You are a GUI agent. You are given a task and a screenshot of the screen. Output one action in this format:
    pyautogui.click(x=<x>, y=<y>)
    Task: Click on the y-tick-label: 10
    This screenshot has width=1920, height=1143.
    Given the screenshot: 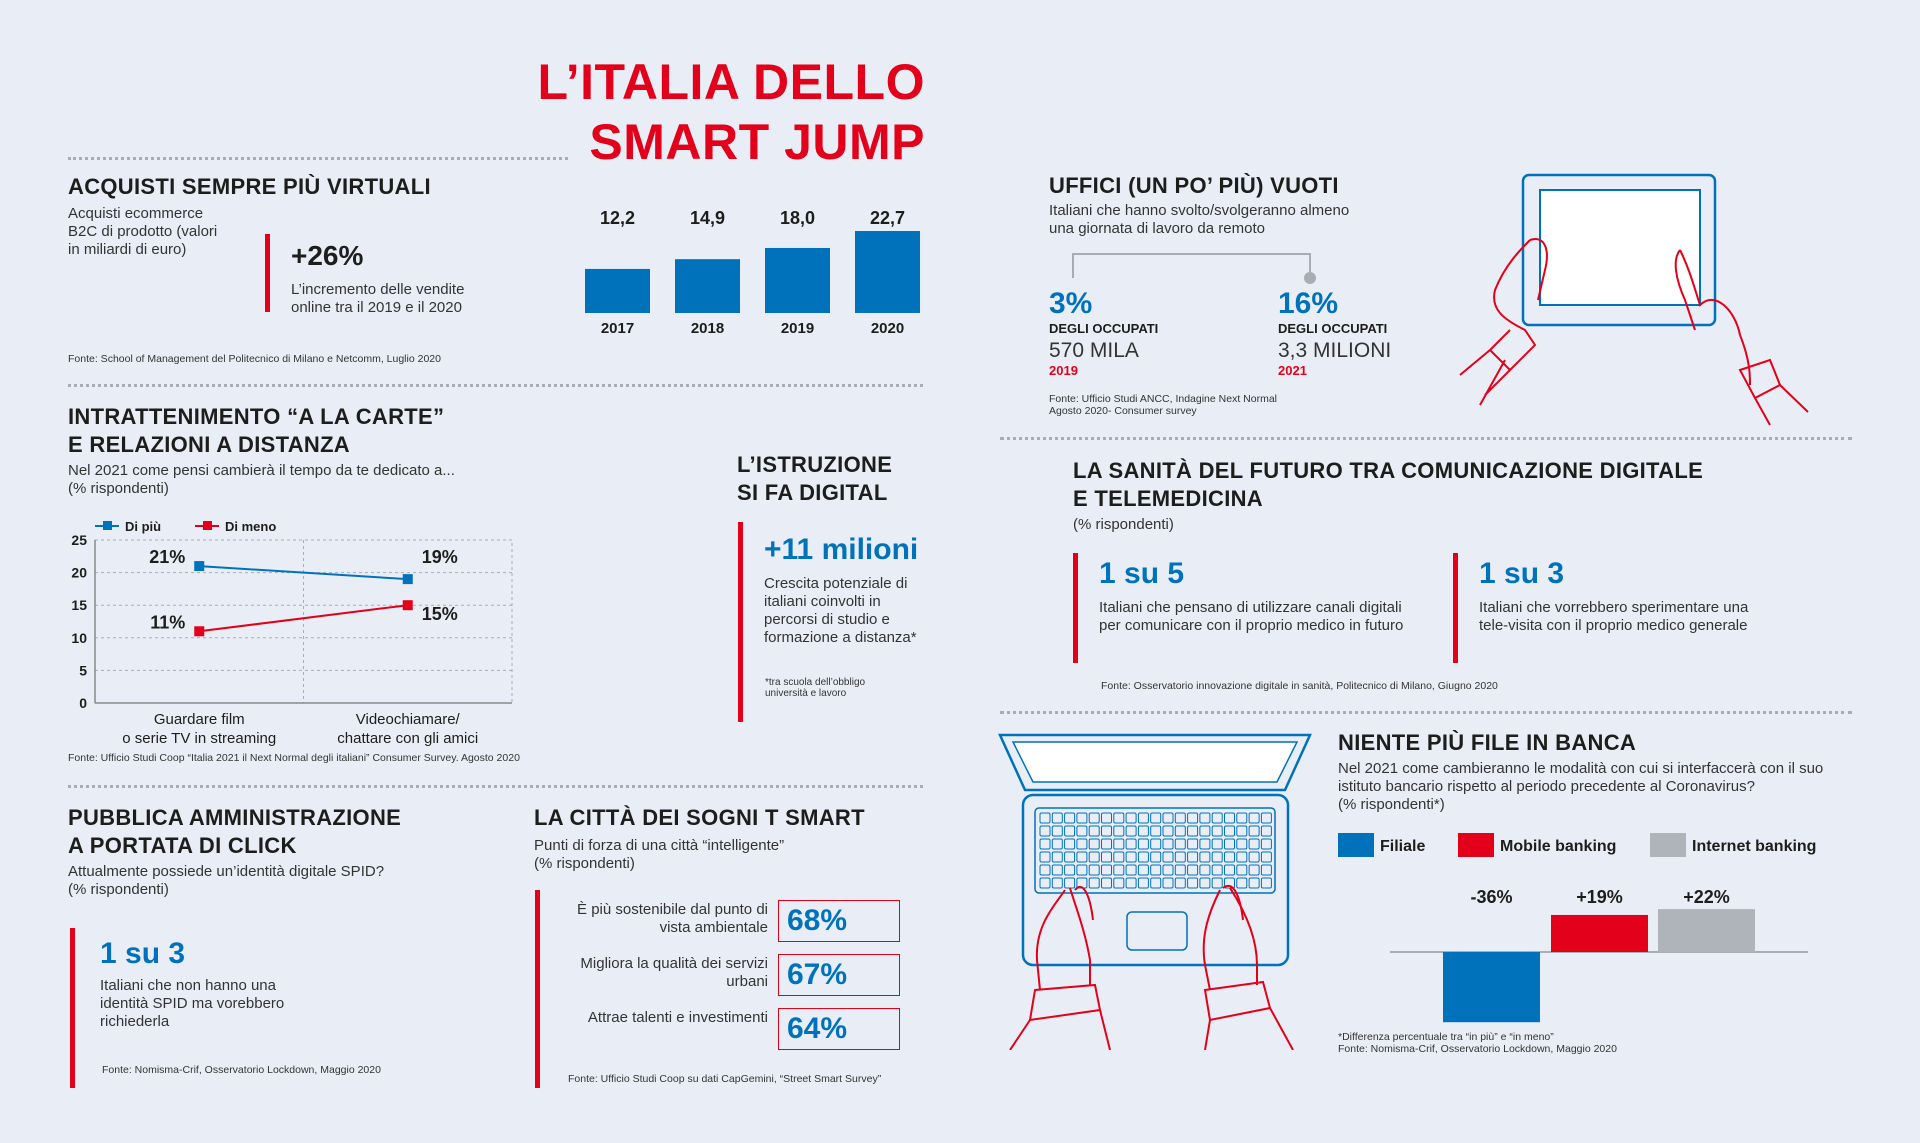 What is the action you would take?
    pyautogui.click(x=79, y=638)
    